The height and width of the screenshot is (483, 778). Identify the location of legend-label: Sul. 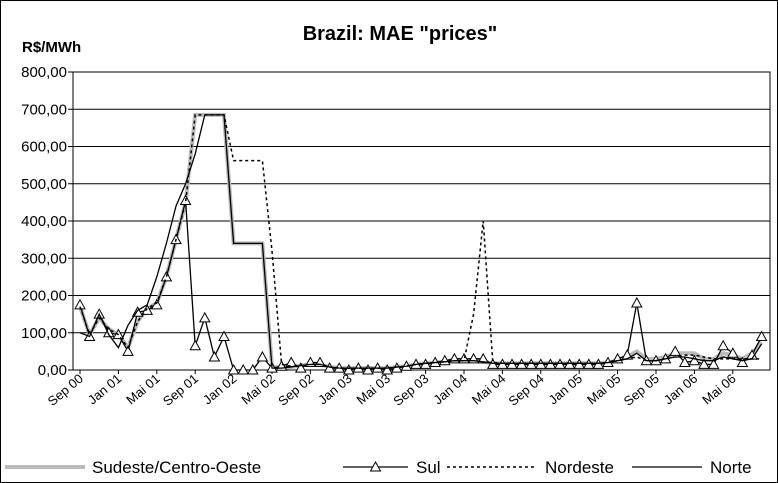
(428, 467).